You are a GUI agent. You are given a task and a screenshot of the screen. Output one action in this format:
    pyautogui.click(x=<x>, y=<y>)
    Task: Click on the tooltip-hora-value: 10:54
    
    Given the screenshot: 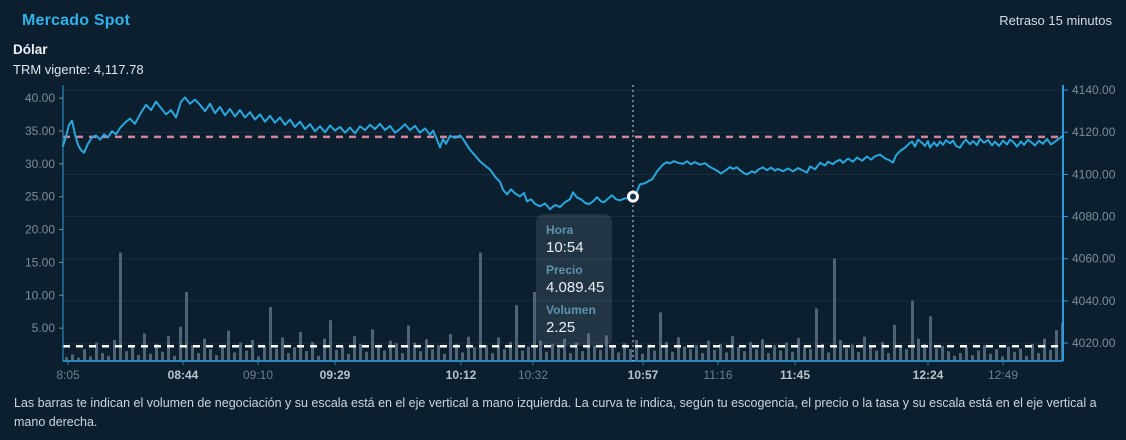 What is the action you would take?
    pyautogui.click(x=565, y=247)
    